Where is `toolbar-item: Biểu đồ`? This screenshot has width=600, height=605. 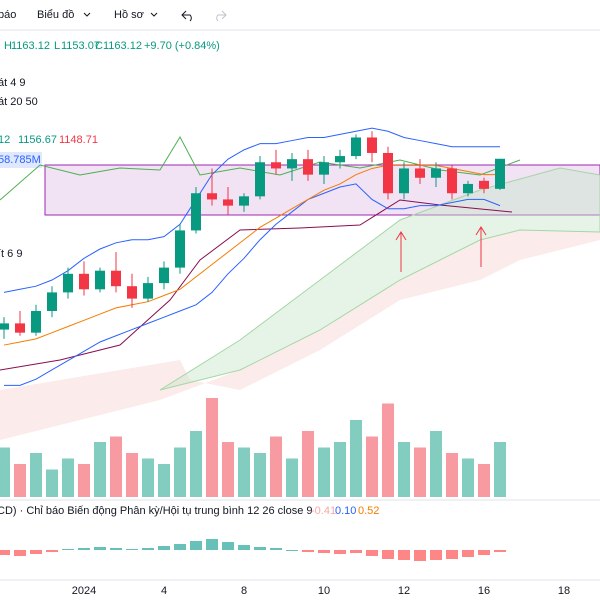 toolbar-item: Biểu đồ is located at coordinates (55, 15).